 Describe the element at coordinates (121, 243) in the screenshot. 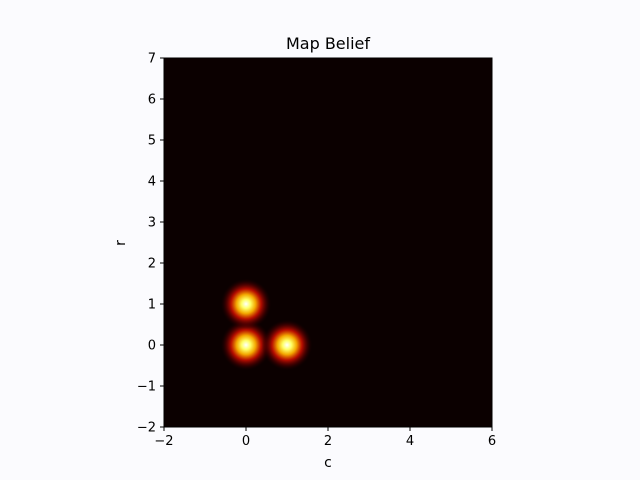

I see `y-axis-label: r` at that location.